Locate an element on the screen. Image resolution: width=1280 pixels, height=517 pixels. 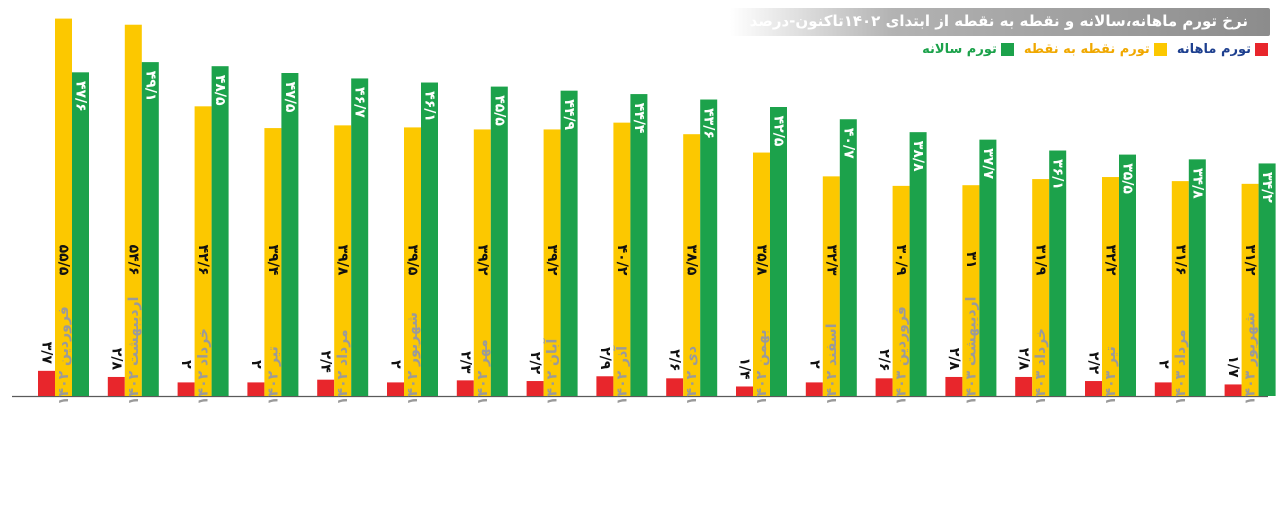
data-label-point-to-point: ۳۰/۹ is located at coordinates (901, 260).